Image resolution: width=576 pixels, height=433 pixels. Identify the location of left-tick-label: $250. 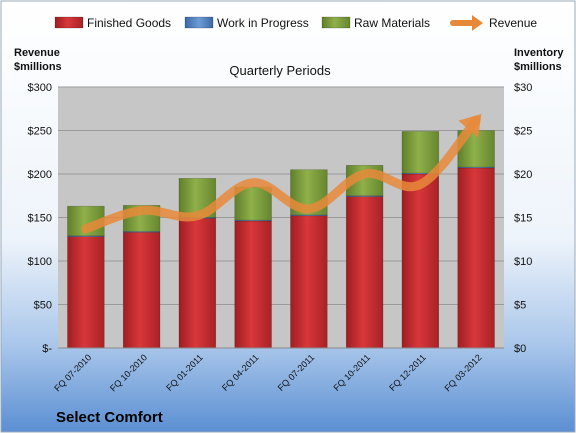
(40, 132).